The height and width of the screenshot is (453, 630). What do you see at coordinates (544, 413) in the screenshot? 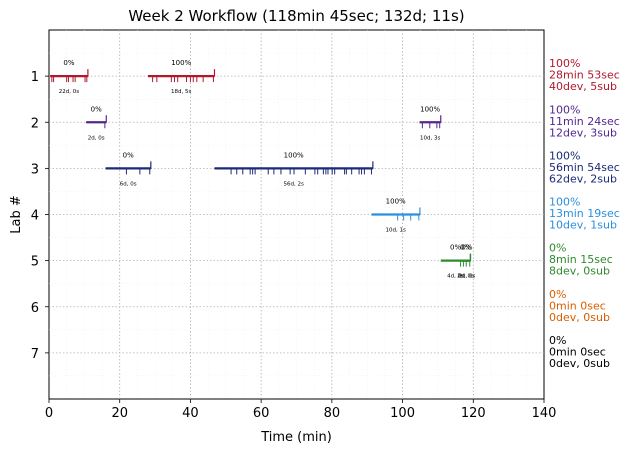
I see `x-tick-label: 140` at bounding box center [544, 413].